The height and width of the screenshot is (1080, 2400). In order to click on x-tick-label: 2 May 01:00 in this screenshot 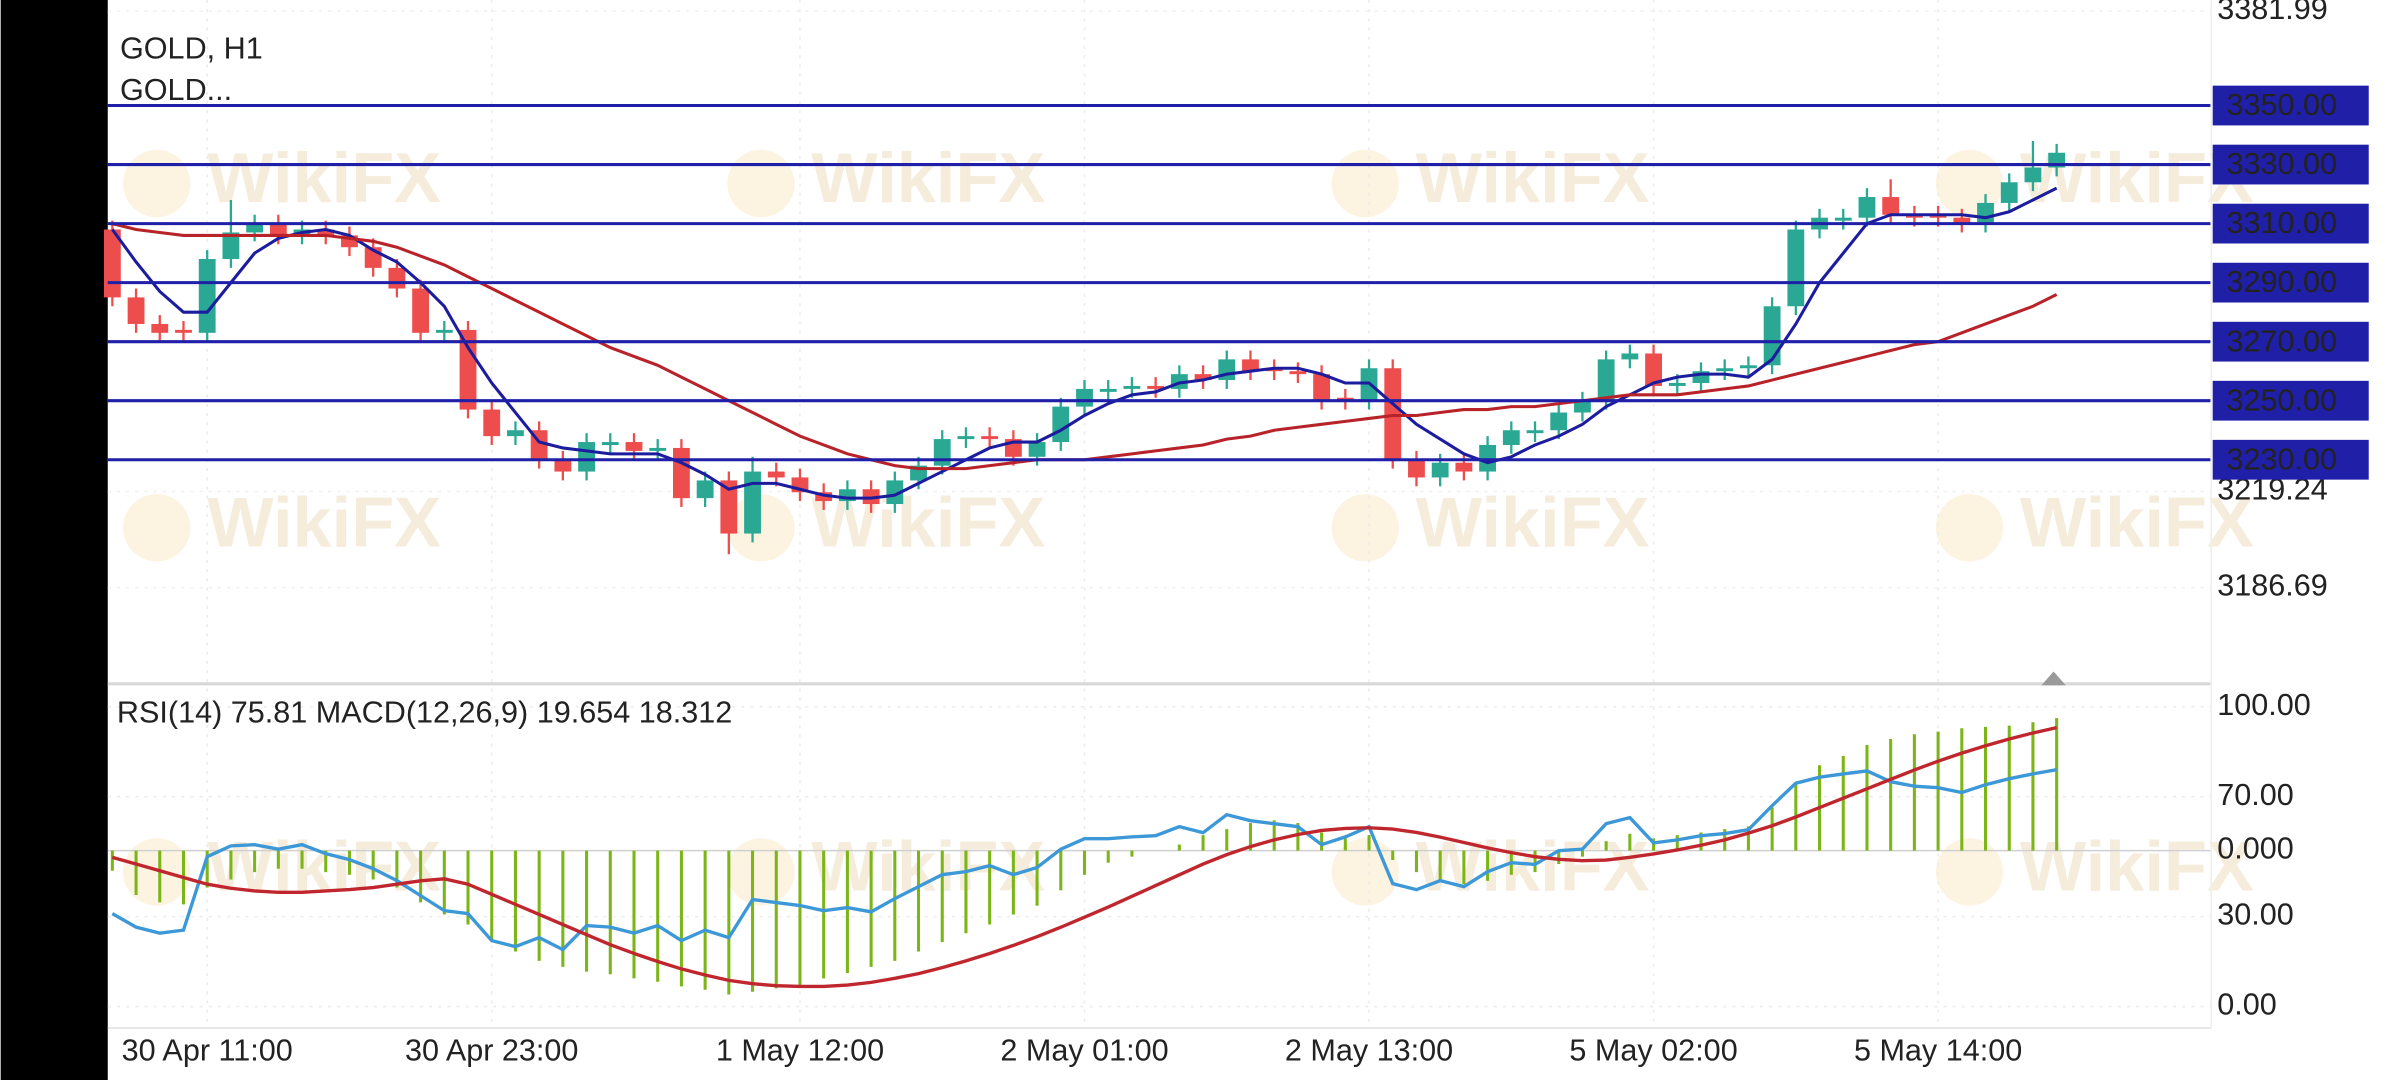, I will do `click(1084, 1051)`.